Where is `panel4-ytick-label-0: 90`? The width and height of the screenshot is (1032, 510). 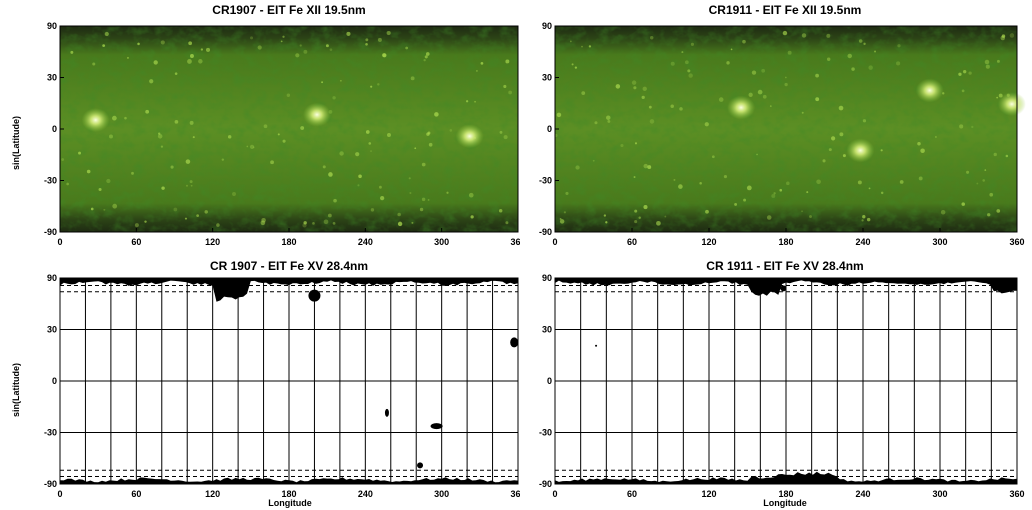
panel4-ytick-label-0: 90 is located at coordinates (547, 278).